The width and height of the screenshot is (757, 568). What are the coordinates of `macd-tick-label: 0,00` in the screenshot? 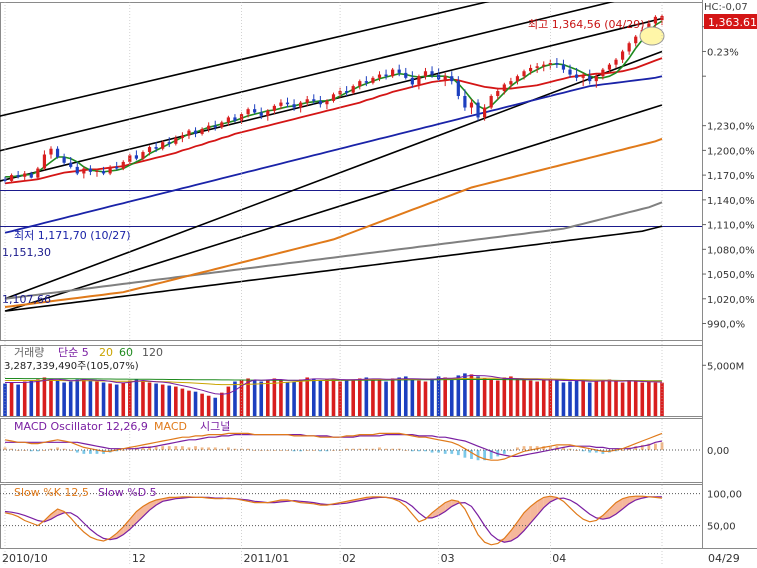 It's located at (718, 451).